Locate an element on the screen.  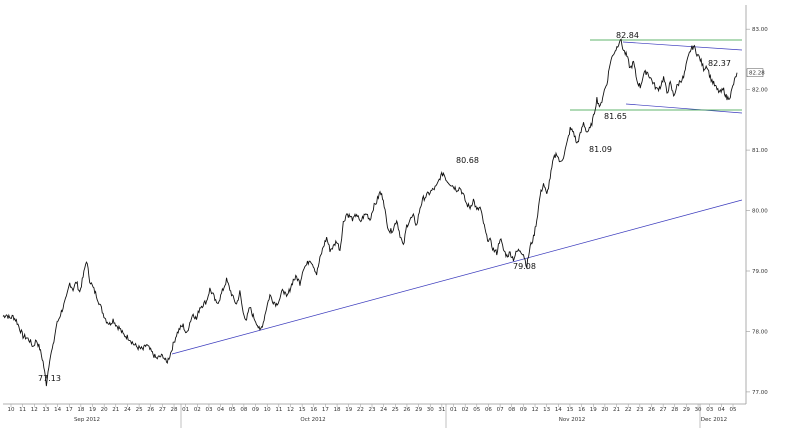
y-tick-label: 81.00 is located at coordinates (760, 151).